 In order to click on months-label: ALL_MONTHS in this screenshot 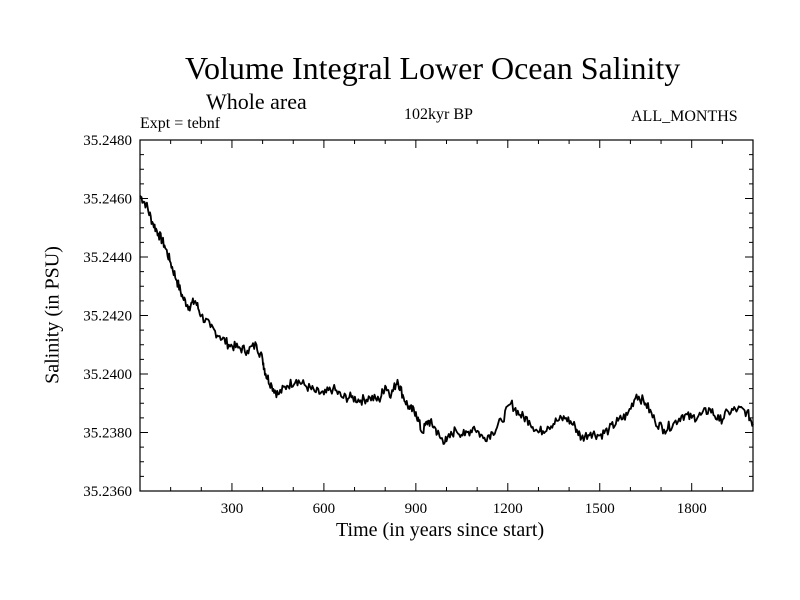, I will do `click(684, 116)`.